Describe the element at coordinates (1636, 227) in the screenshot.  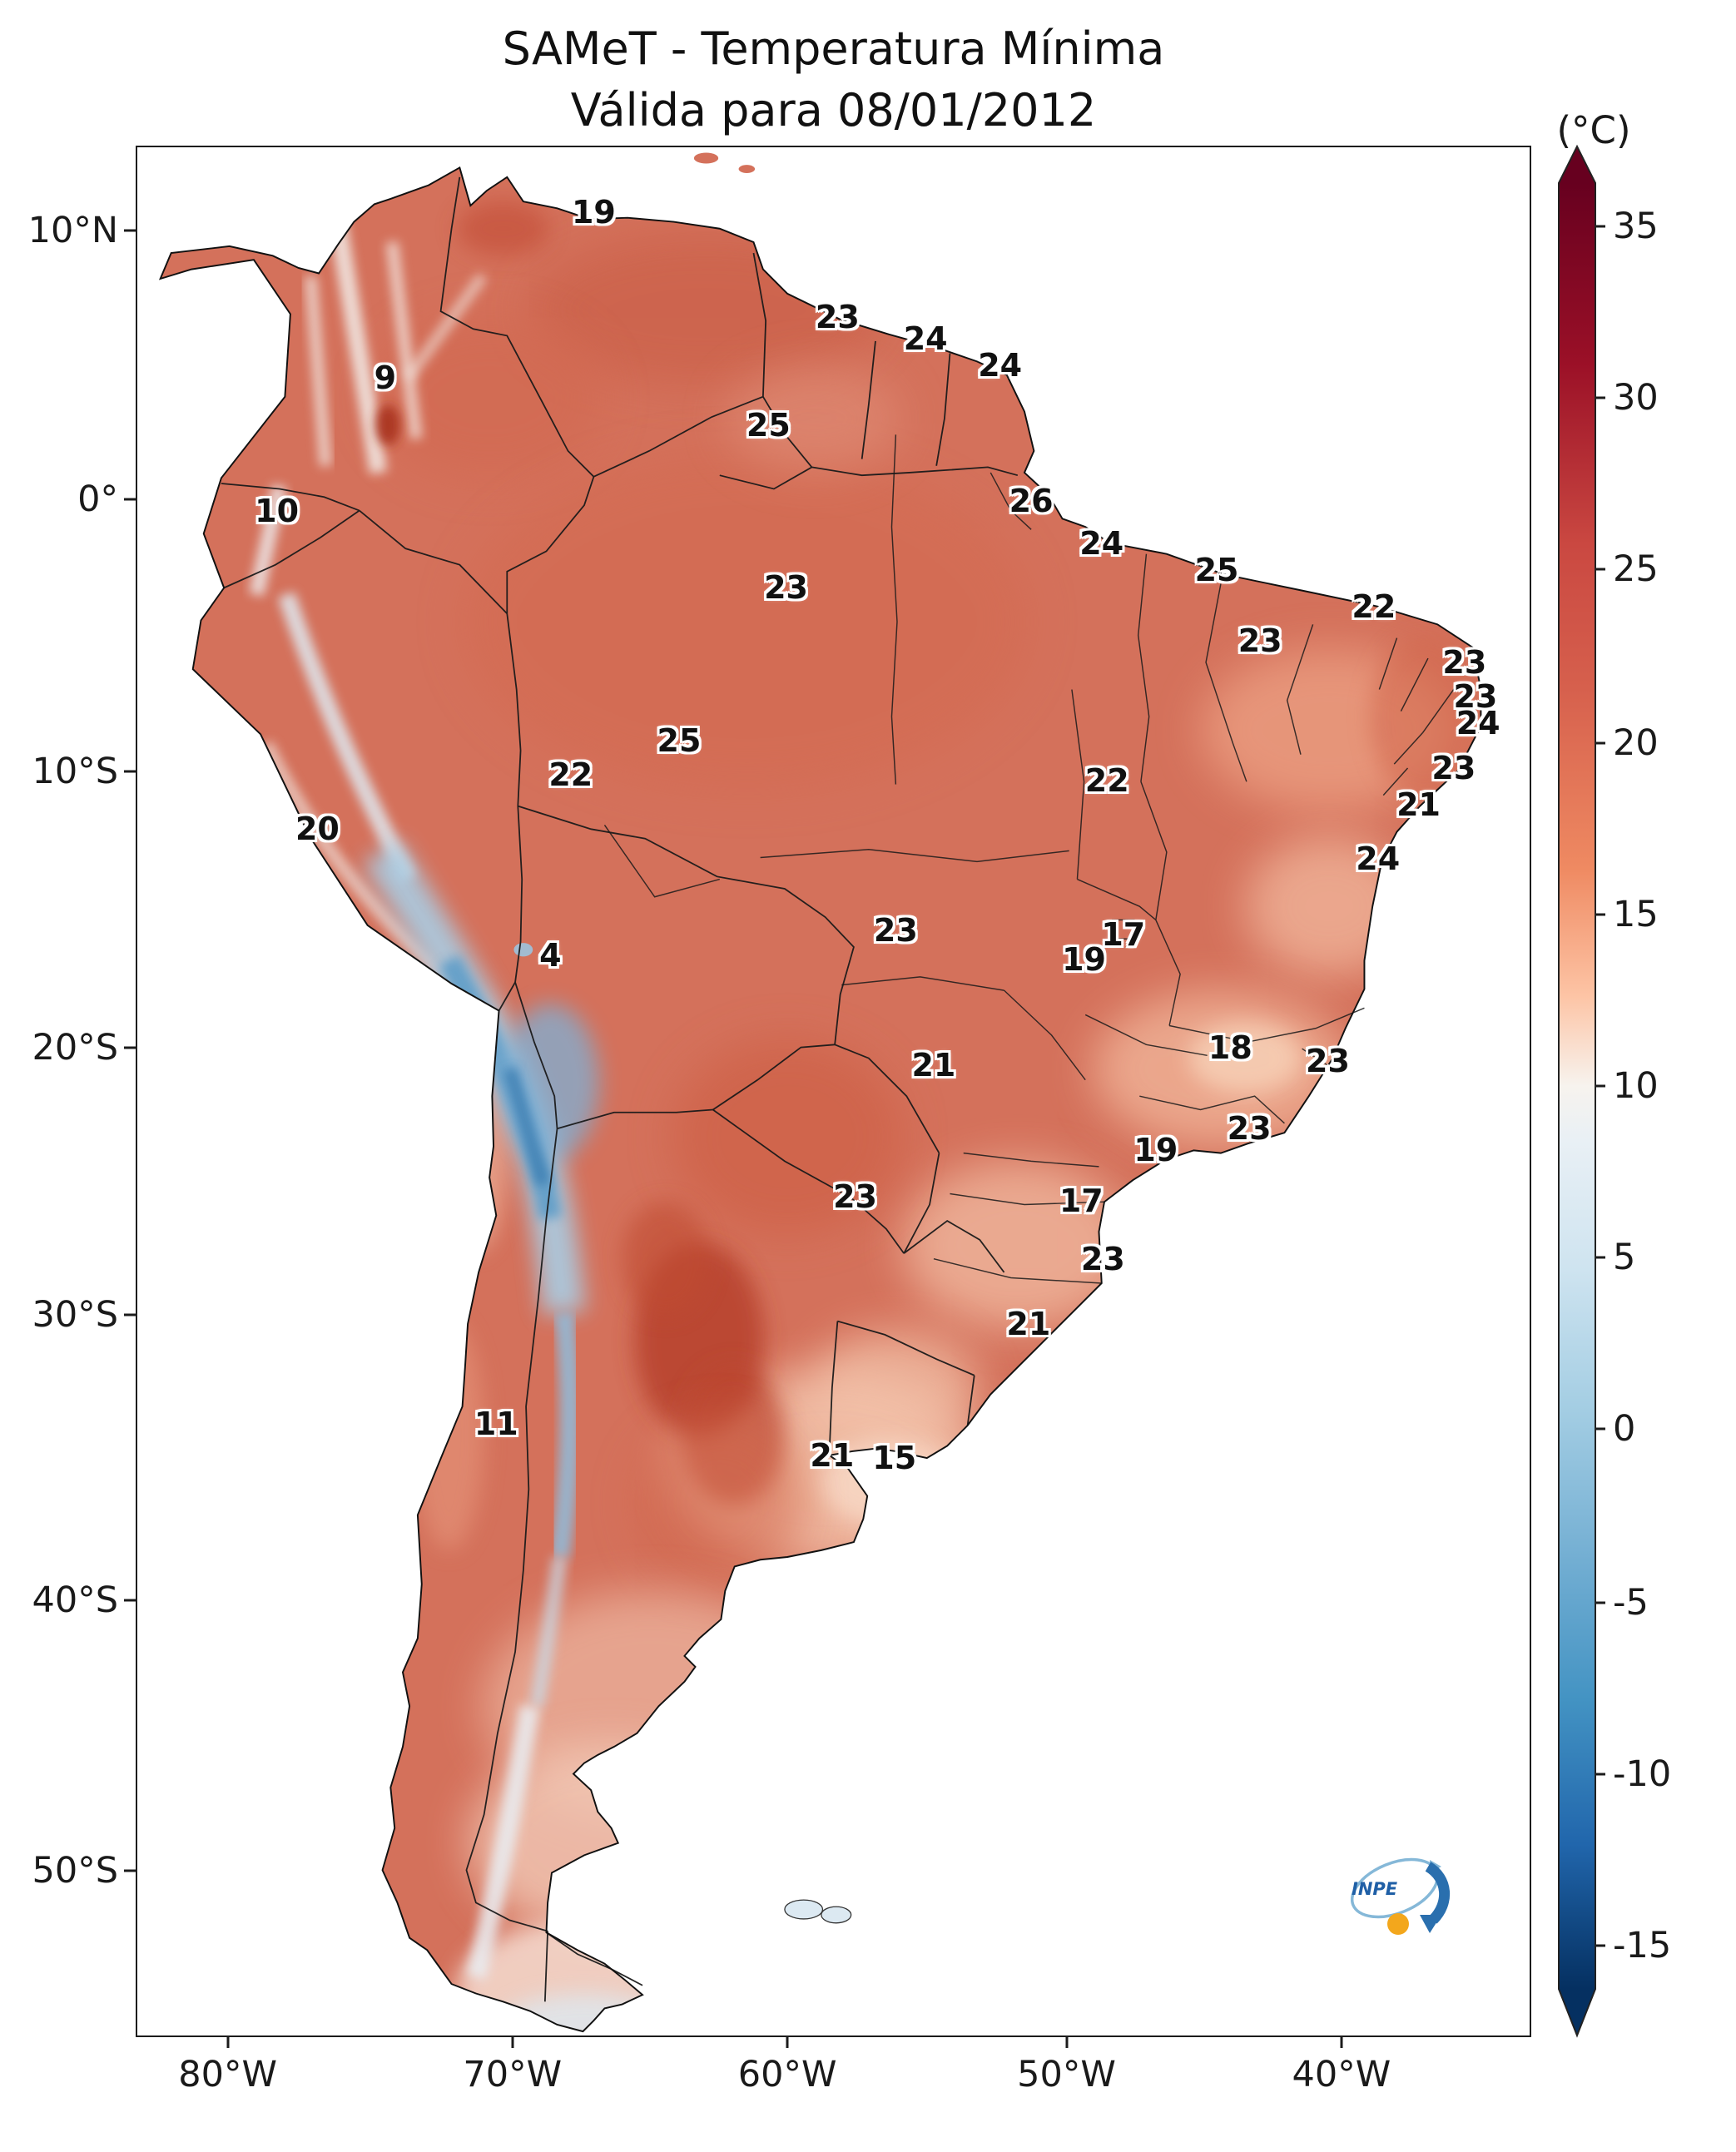
I see `colorbar-tick-label: 35` at that location.